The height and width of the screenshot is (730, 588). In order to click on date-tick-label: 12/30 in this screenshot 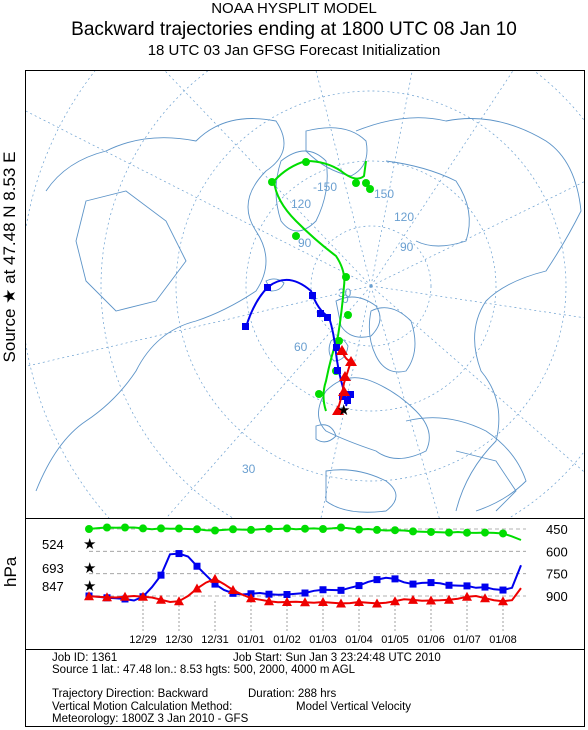, I will do `click(179, 640)`.